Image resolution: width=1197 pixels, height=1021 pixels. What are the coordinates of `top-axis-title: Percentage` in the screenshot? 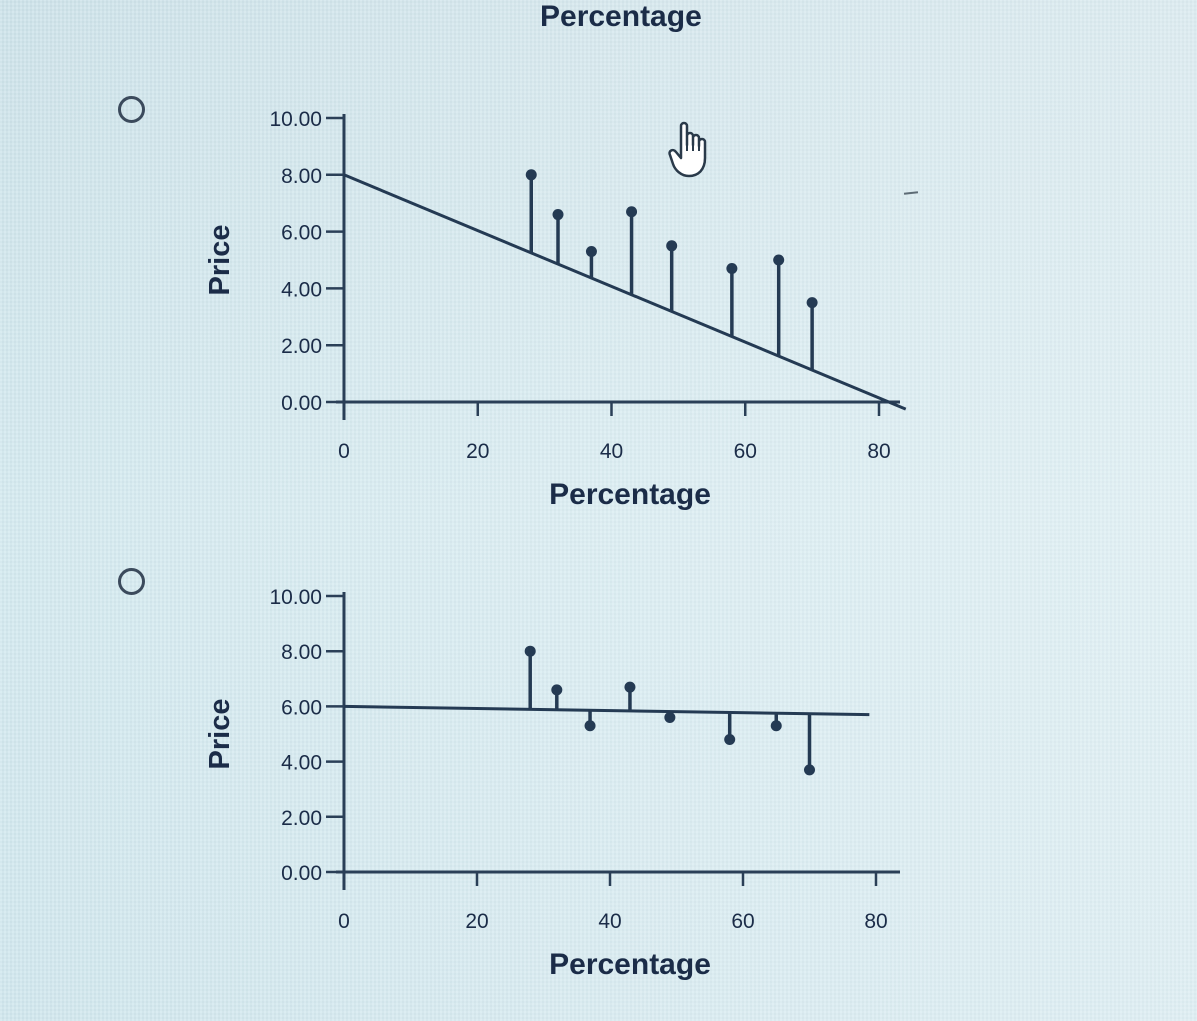 It's located at (621, 16).